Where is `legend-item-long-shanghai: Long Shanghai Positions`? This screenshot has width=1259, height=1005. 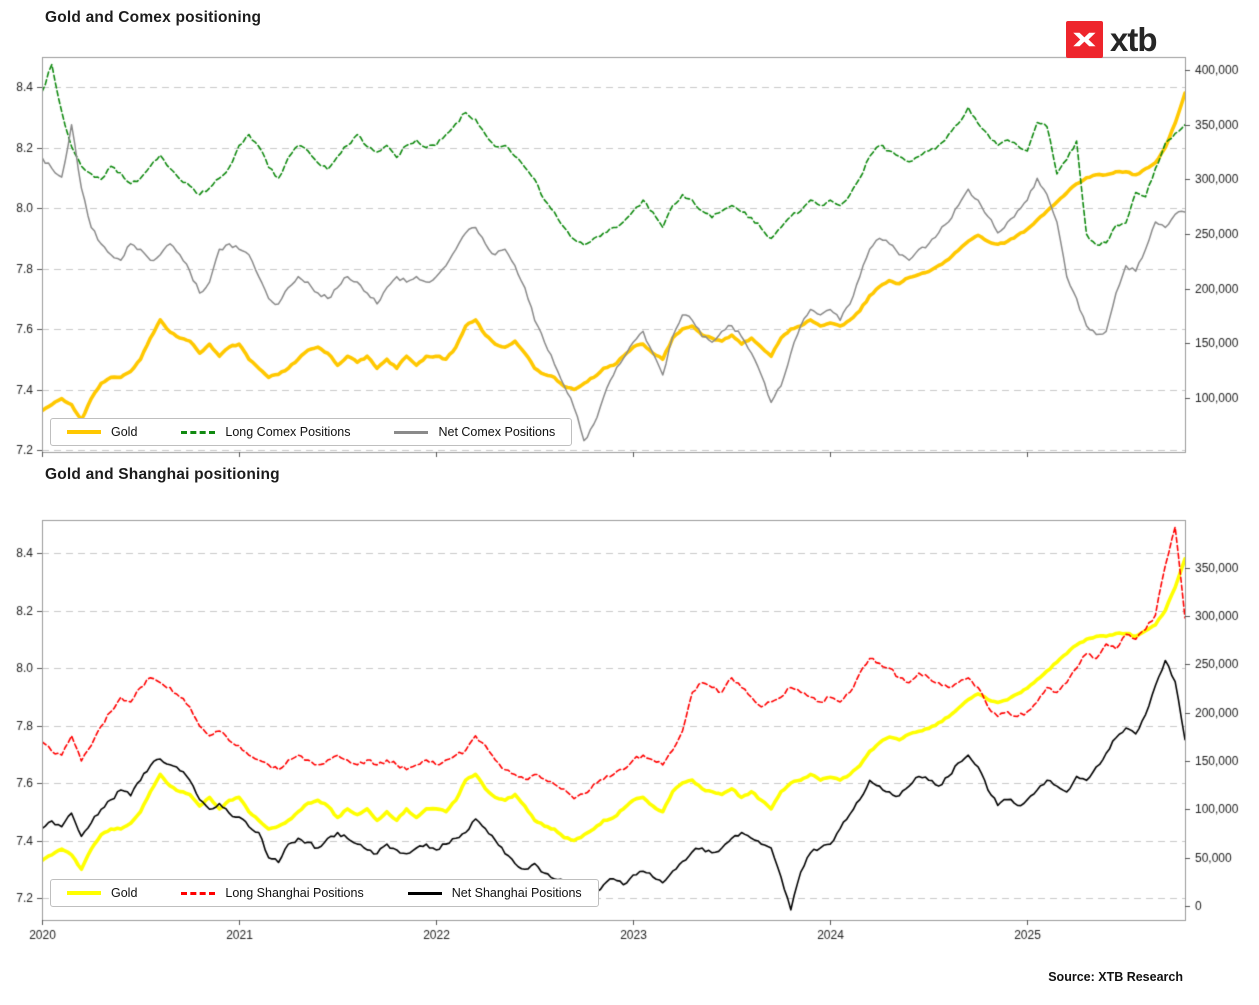 legend-item-long-shanghai: Long Shanghai Positions is located at coordinates (272, 893).